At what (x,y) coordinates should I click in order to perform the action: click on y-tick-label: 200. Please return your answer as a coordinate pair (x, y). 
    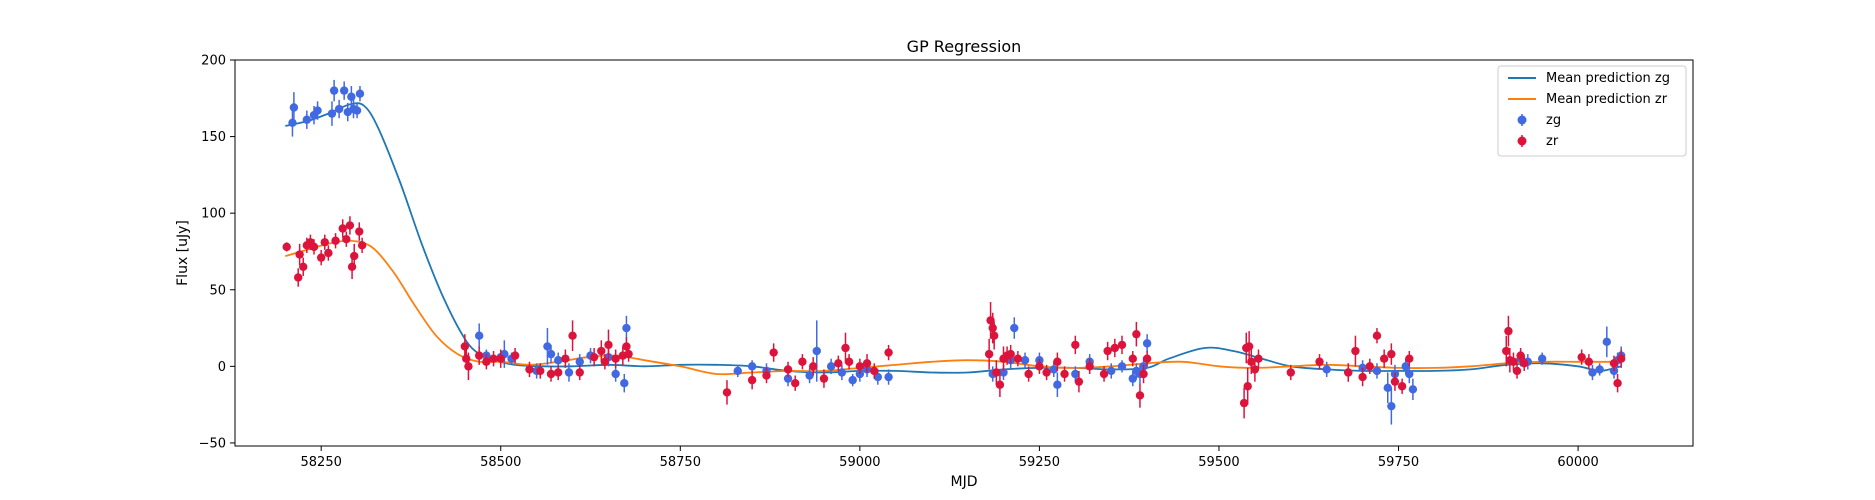
    Looking at the image, I should click on (213, 61).